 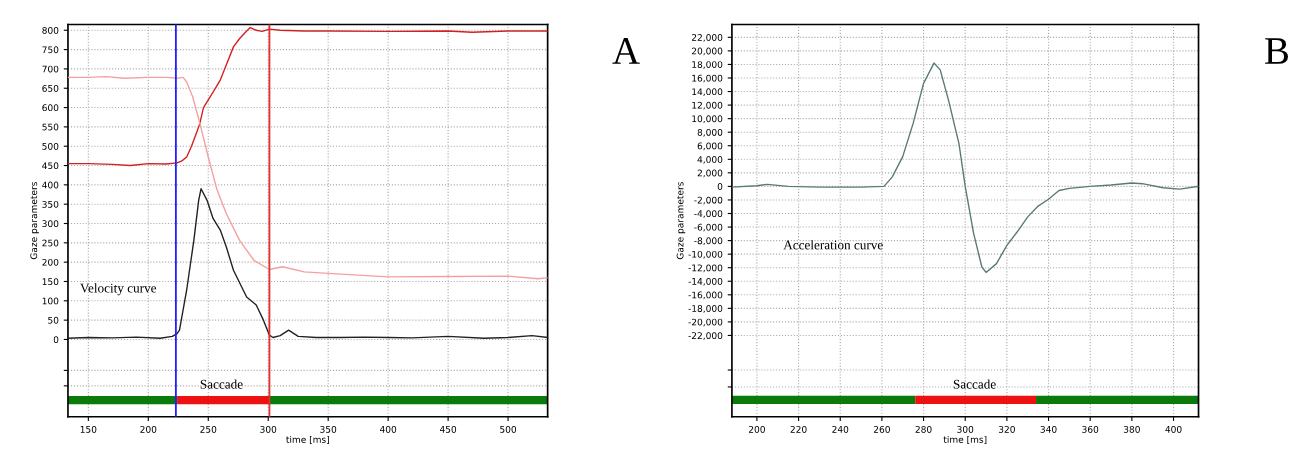 What do you see at coordinates (710, 173) in the screenshot?
I see `y-tick-label: 2,000` at bounding box center [710, 173].